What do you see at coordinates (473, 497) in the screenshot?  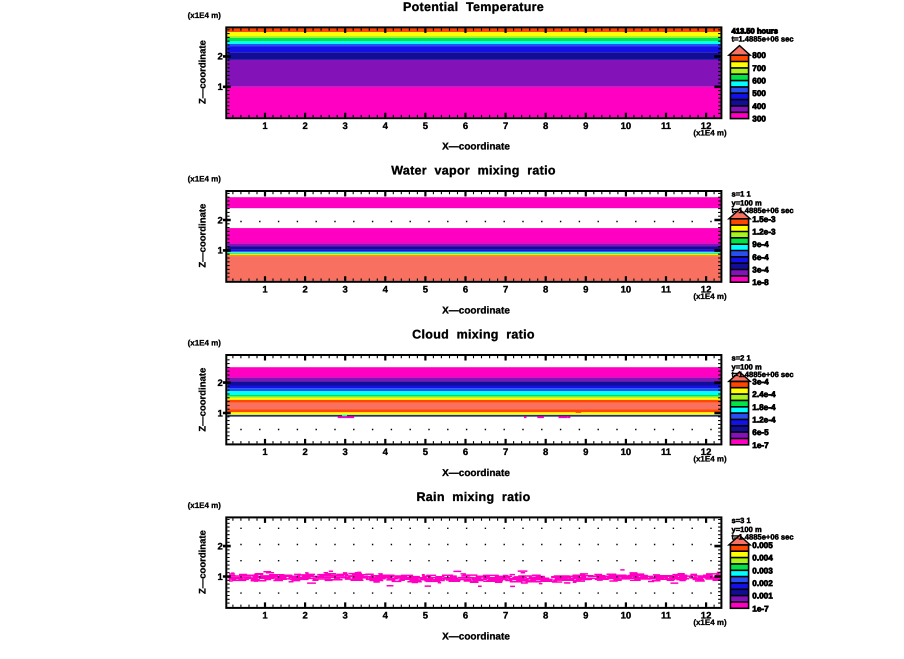 I see `svg-text: Rain mixing ratio` at bounding box center [473, 497].